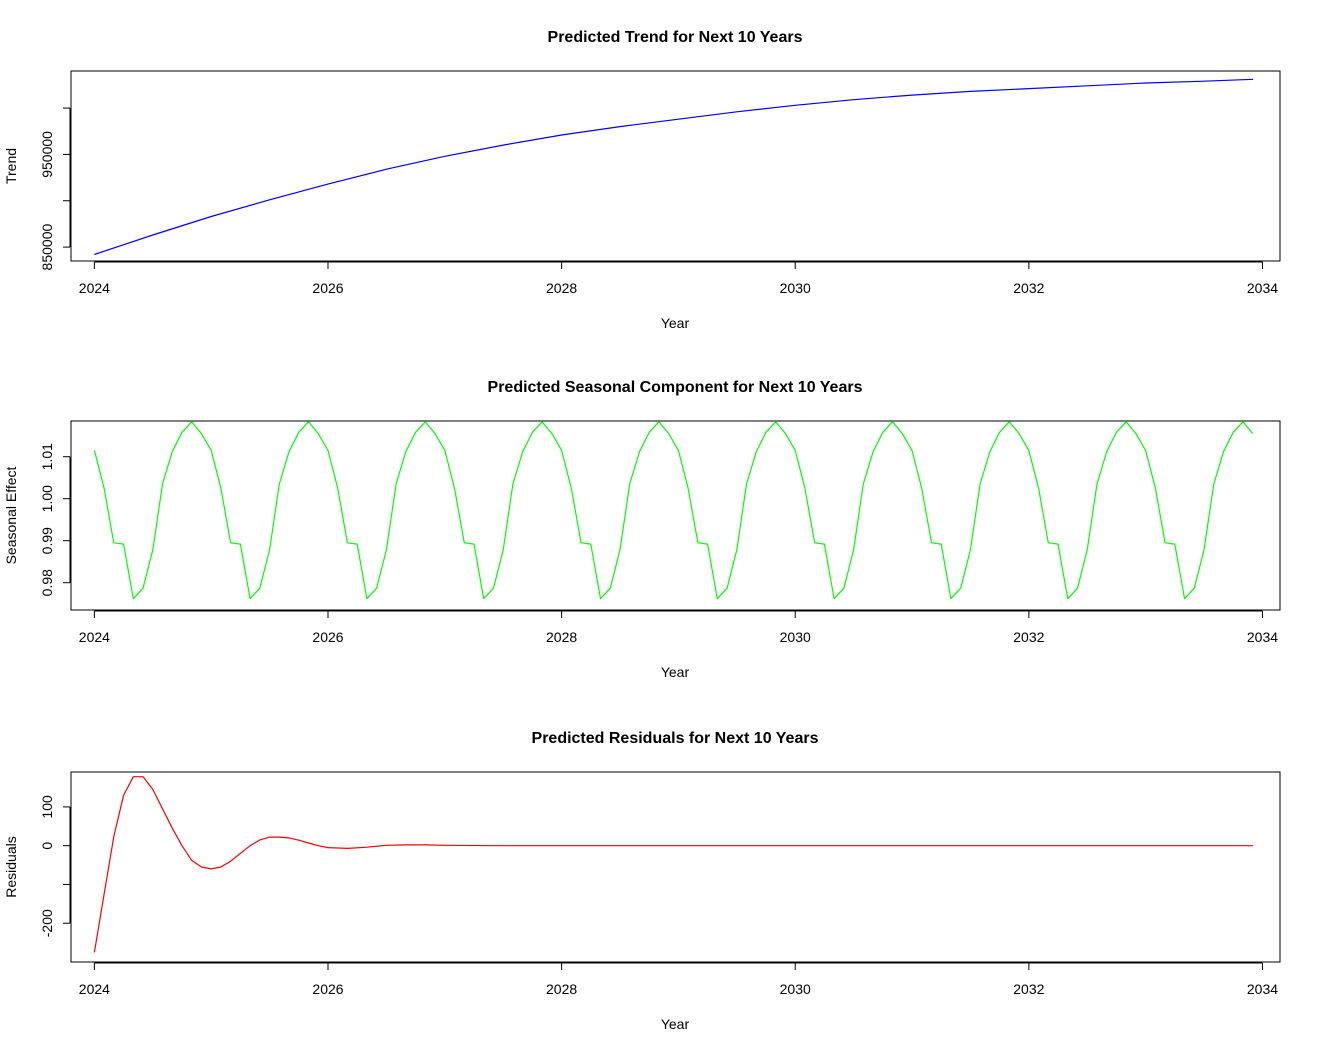 The width and height of the screenshot is (1317, 1051). What do you see at coordinates (11, 866) in the screenshot?
I see `y-axis-label: Residuals` at bounding box center [11, 866].